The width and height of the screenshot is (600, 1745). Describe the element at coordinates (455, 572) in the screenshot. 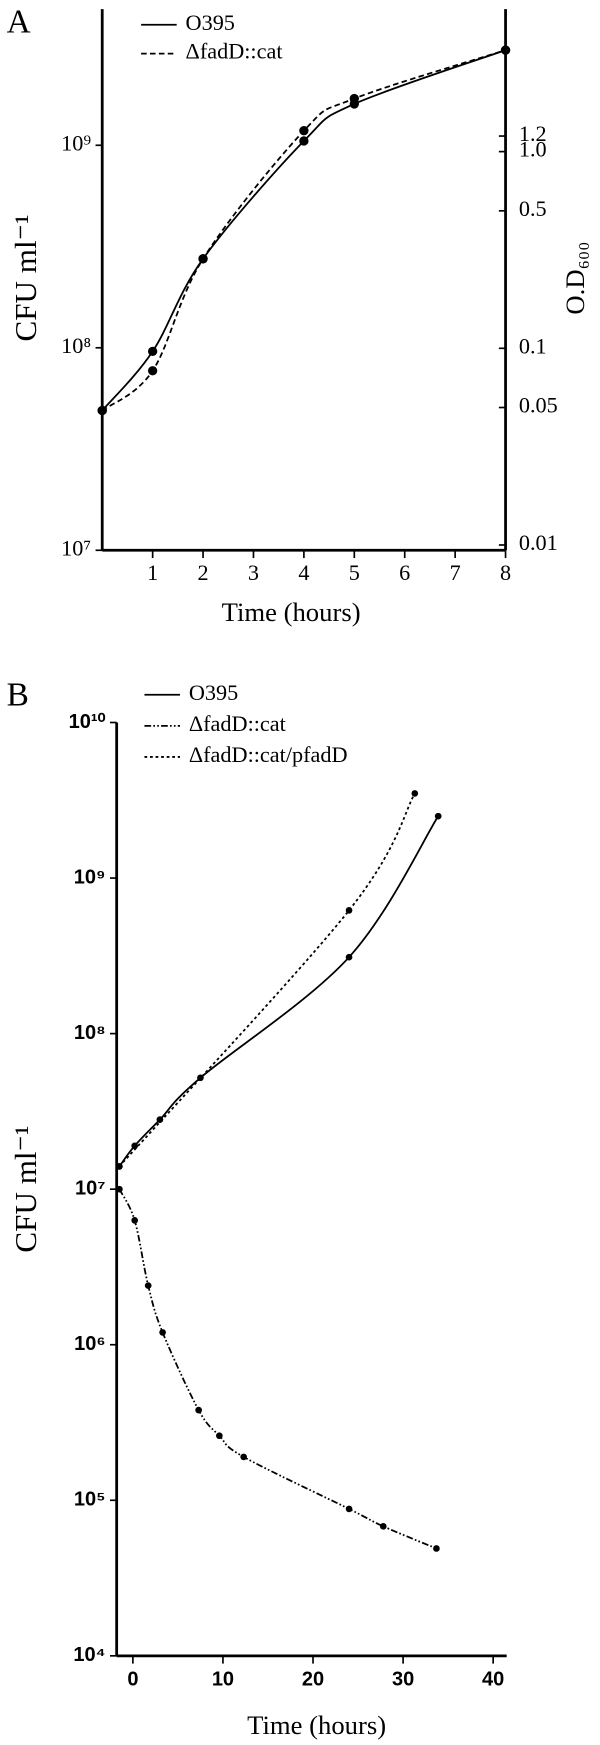

I see `x-tick-label: 7` at that location.